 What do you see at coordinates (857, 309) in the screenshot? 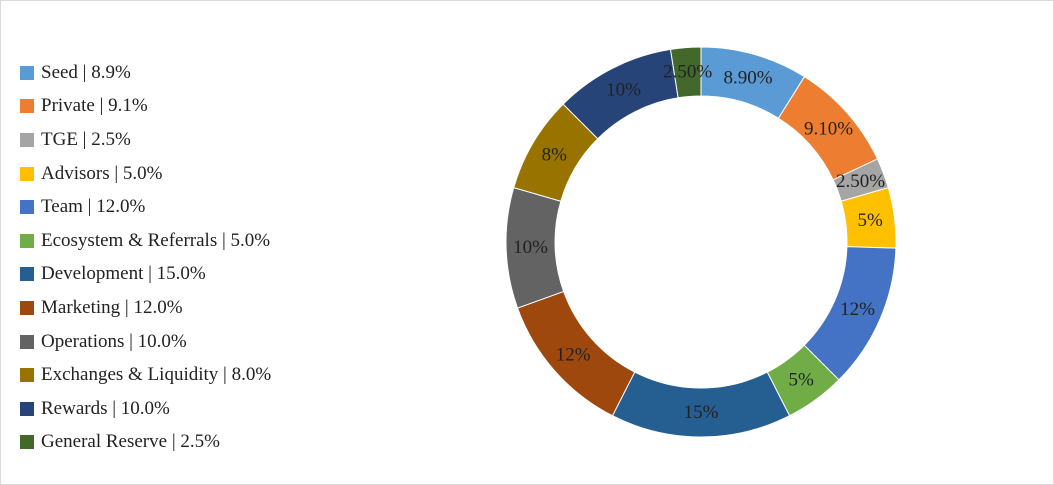
I see `data-label-team: 12%` at bounding box center [857, 309].